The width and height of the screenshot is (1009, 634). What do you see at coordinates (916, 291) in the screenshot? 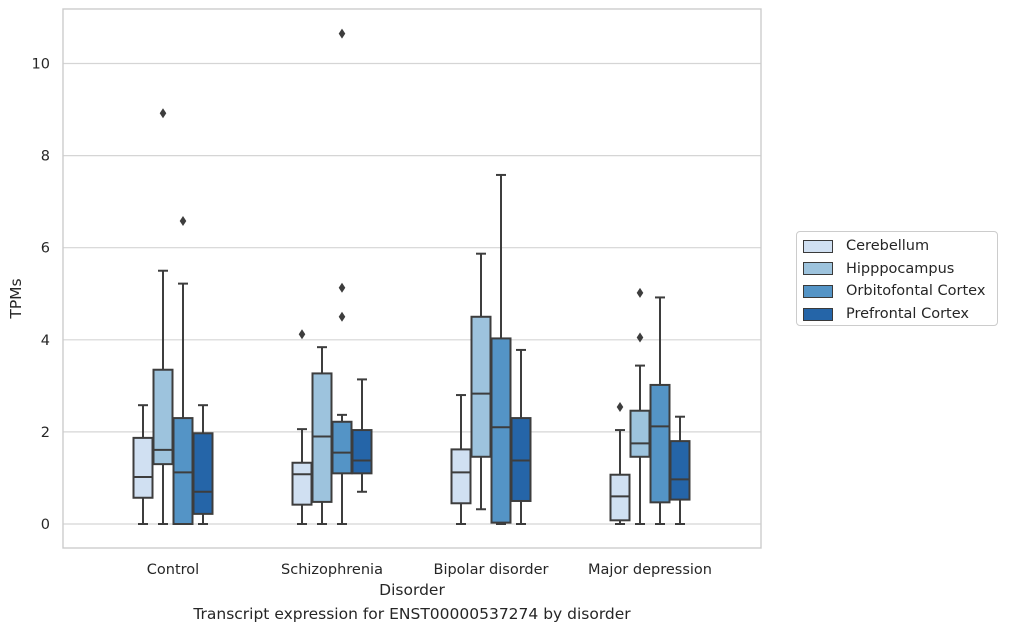
I see `legend-label-orbitofrontal: Orbitofontal Cortex` at bounding box center [916, 291].